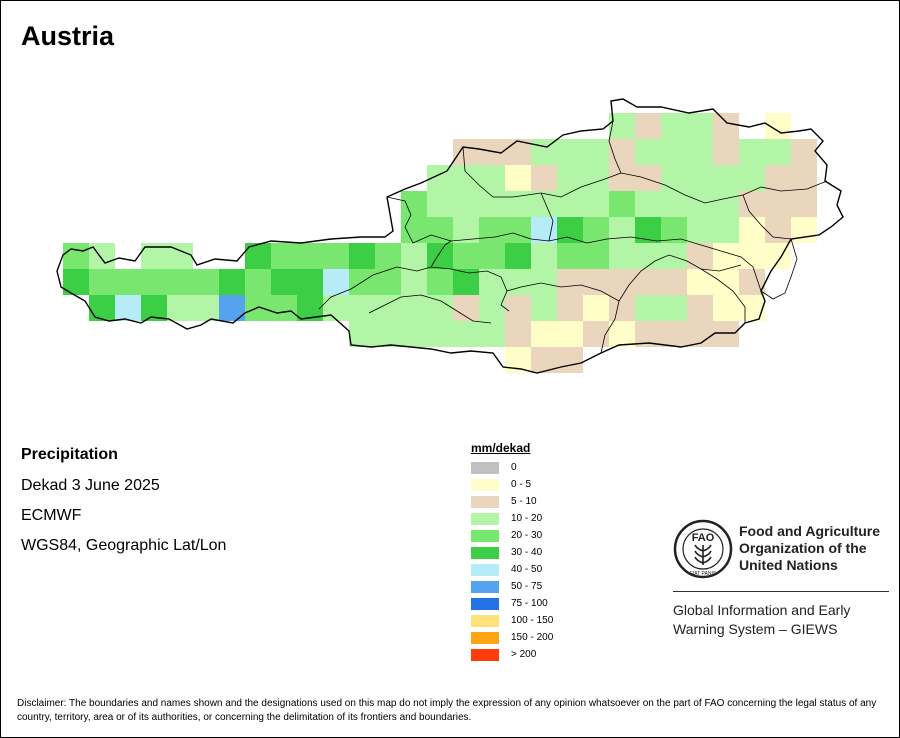 Image resolution: width=900 pixels, height=738 pixels. What do you see at coordinates (762, 610) in the screenshot?
I see `giews-line-1: Global Information and Early` at bounding box center [762, 610].